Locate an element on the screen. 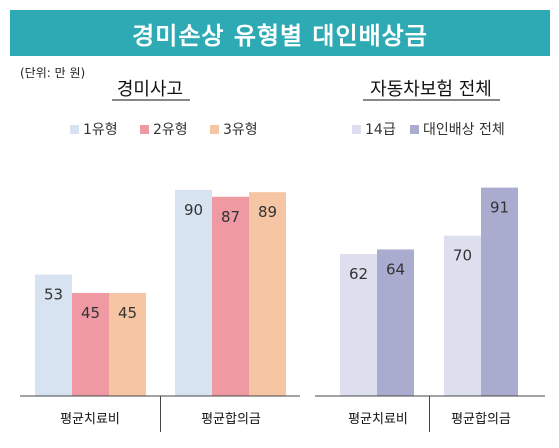 This screenshot has width=559, height=448. categories-minor-accident: 평균치료비 평균합의금 is located at coordinates (160, 419).